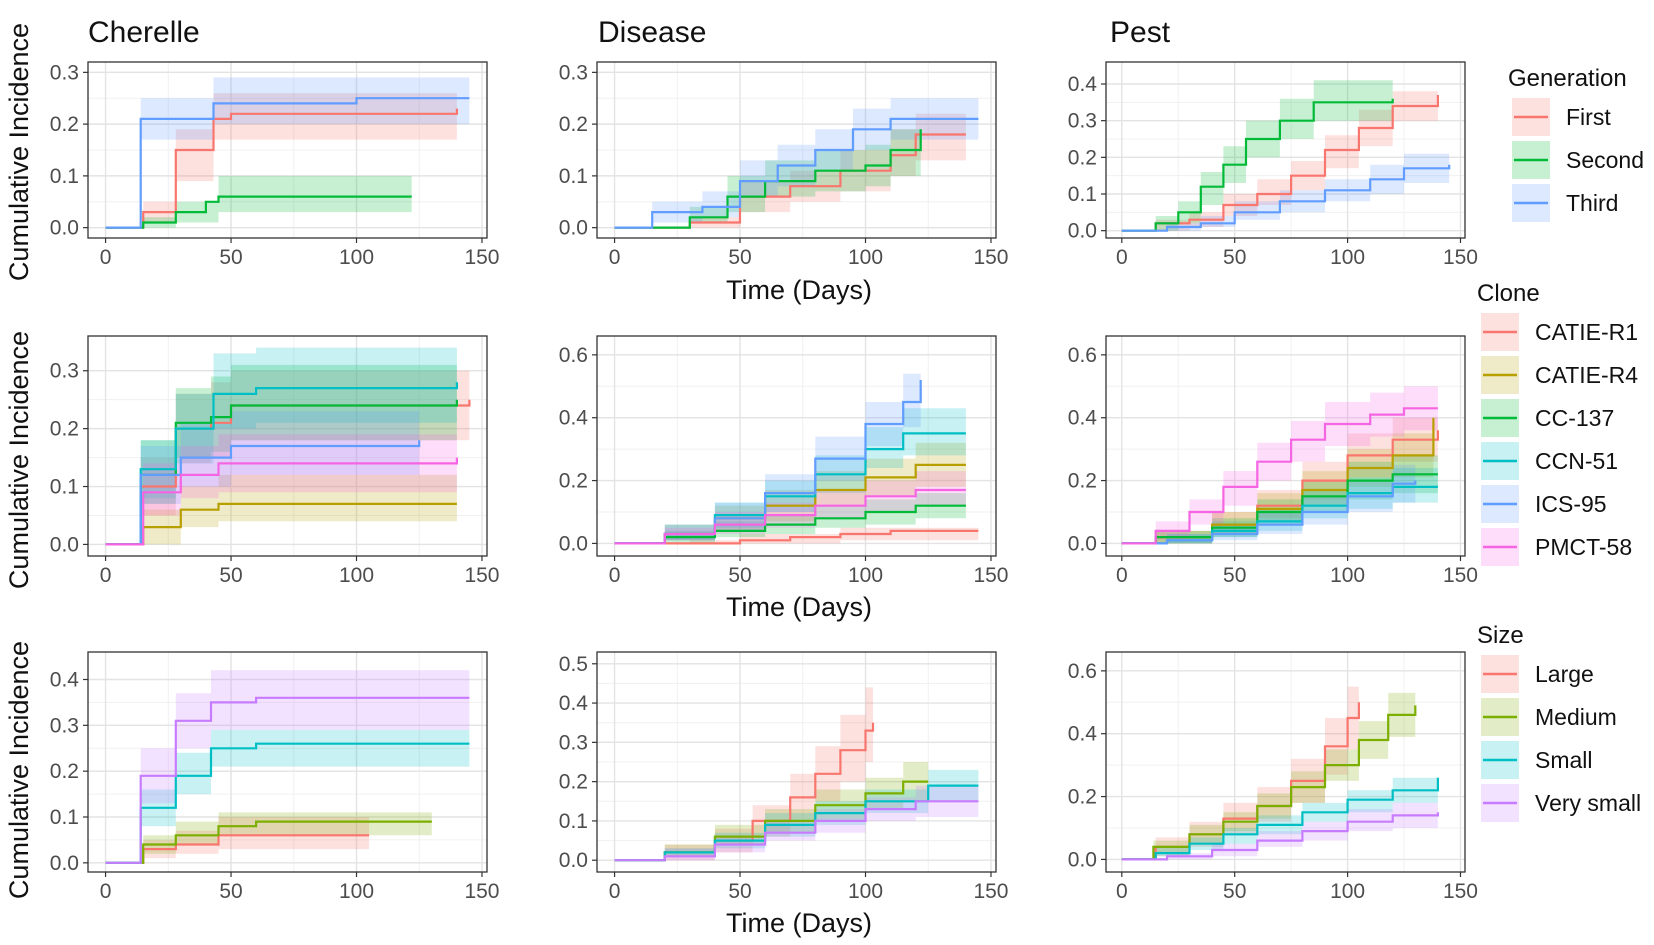  I want to click on series-line-small, so click(1280, 819).